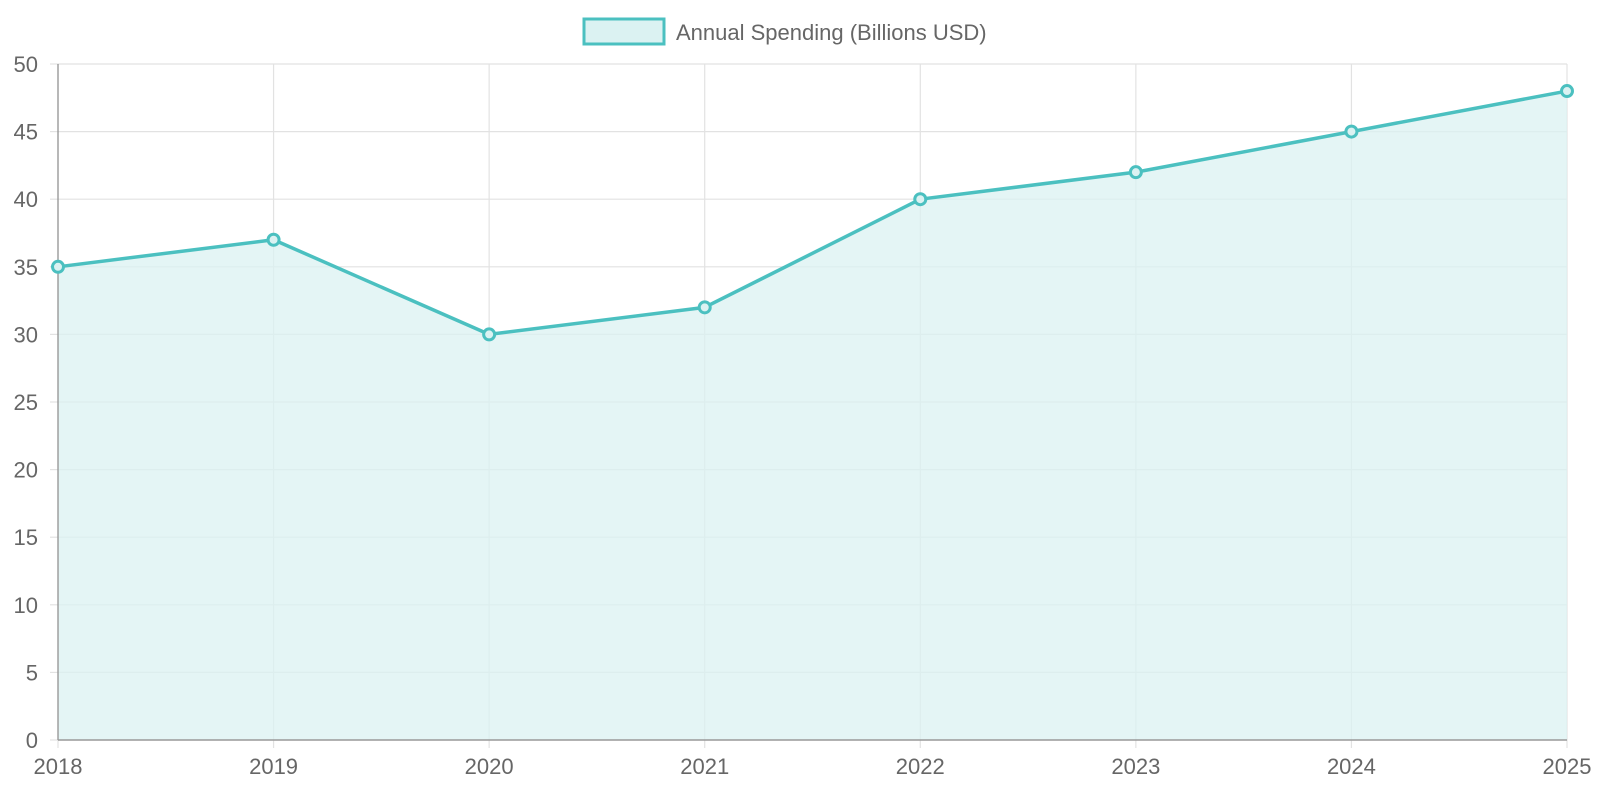 The height and width of the screenshot is (800, 1600). Describe the element at coordinates (32, 672) in the screenshot. I see `y-tick-label: 5` at that location.